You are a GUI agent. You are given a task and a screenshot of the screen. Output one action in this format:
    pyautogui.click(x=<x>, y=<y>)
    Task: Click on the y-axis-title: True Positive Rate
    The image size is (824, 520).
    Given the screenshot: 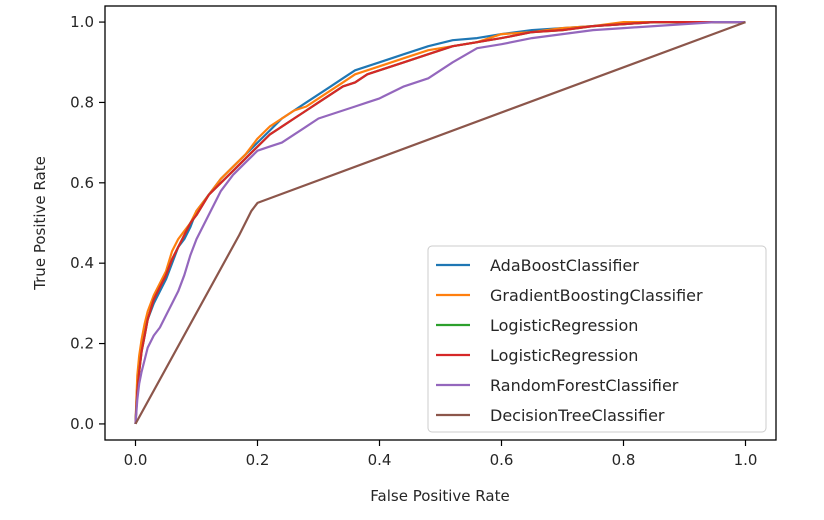 What is the action you would take?
    pyautogui.click(x=40, y=223)
    